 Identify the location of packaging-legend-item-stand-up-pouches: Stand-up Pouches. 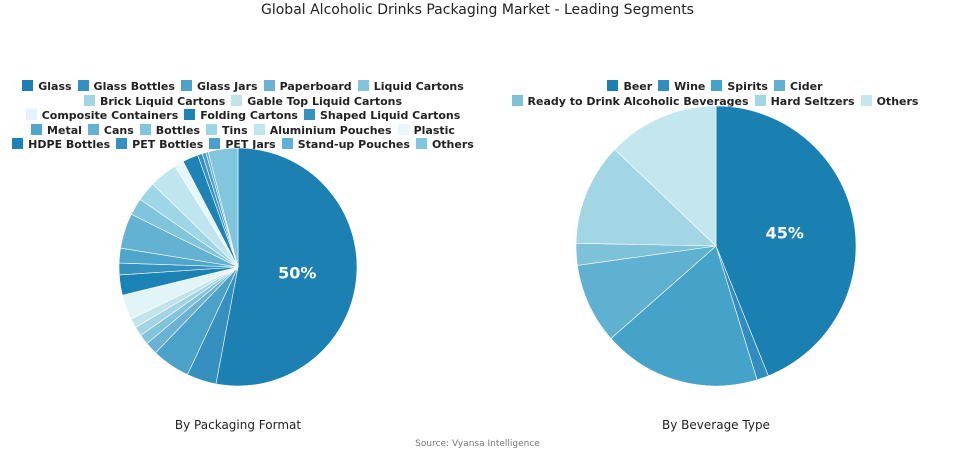
(345, 145).